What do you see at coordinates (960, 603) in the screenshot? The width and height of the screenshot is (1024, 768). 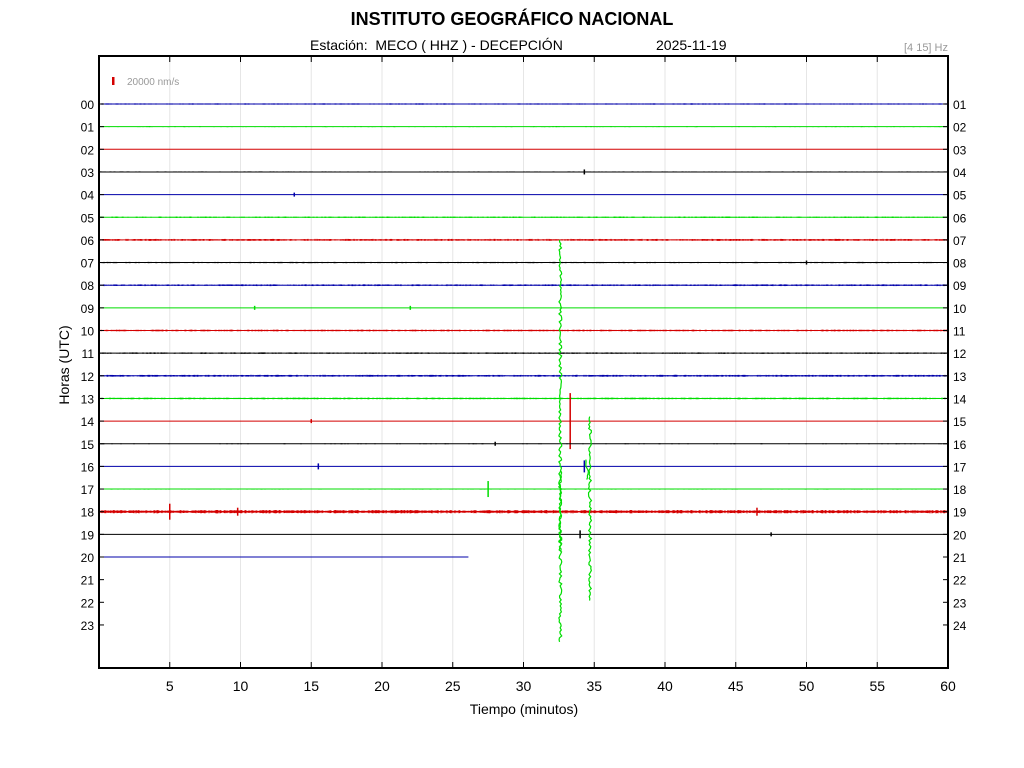 I see `y-tick-label-right: 23` at bounding box center [960, 603].